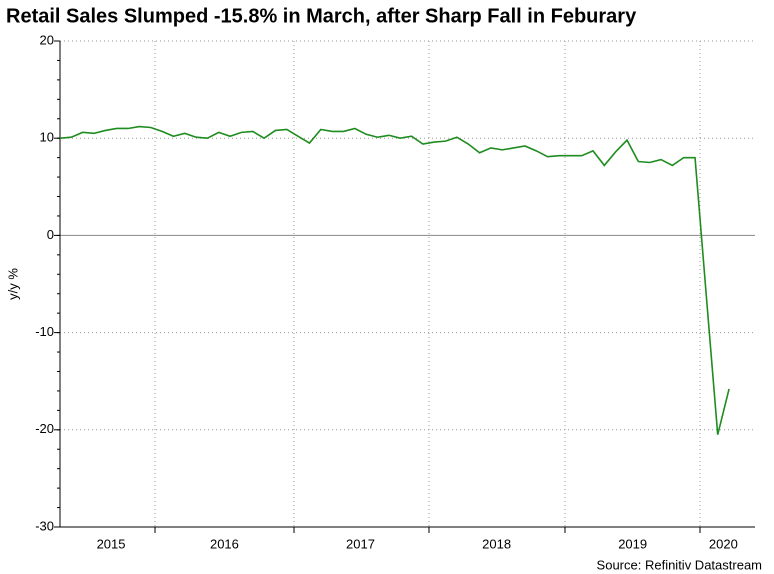  I want to click on x-tick-label: 2018, so click(496, 543).